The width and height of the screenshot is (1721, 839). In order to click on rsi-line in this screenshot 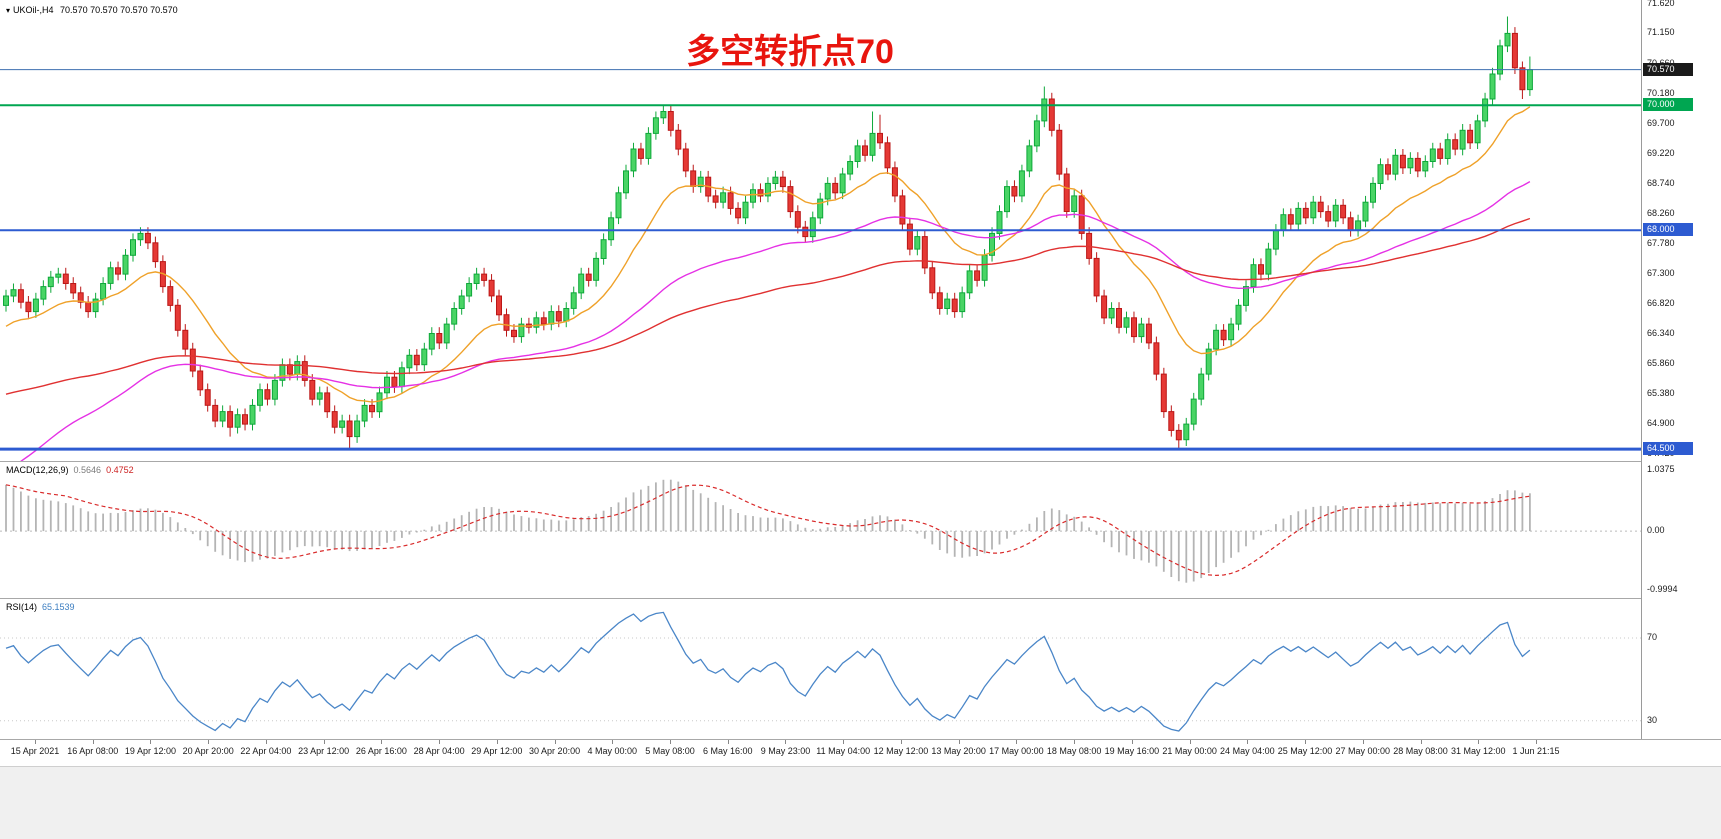, I will do `click(768, 671)`.